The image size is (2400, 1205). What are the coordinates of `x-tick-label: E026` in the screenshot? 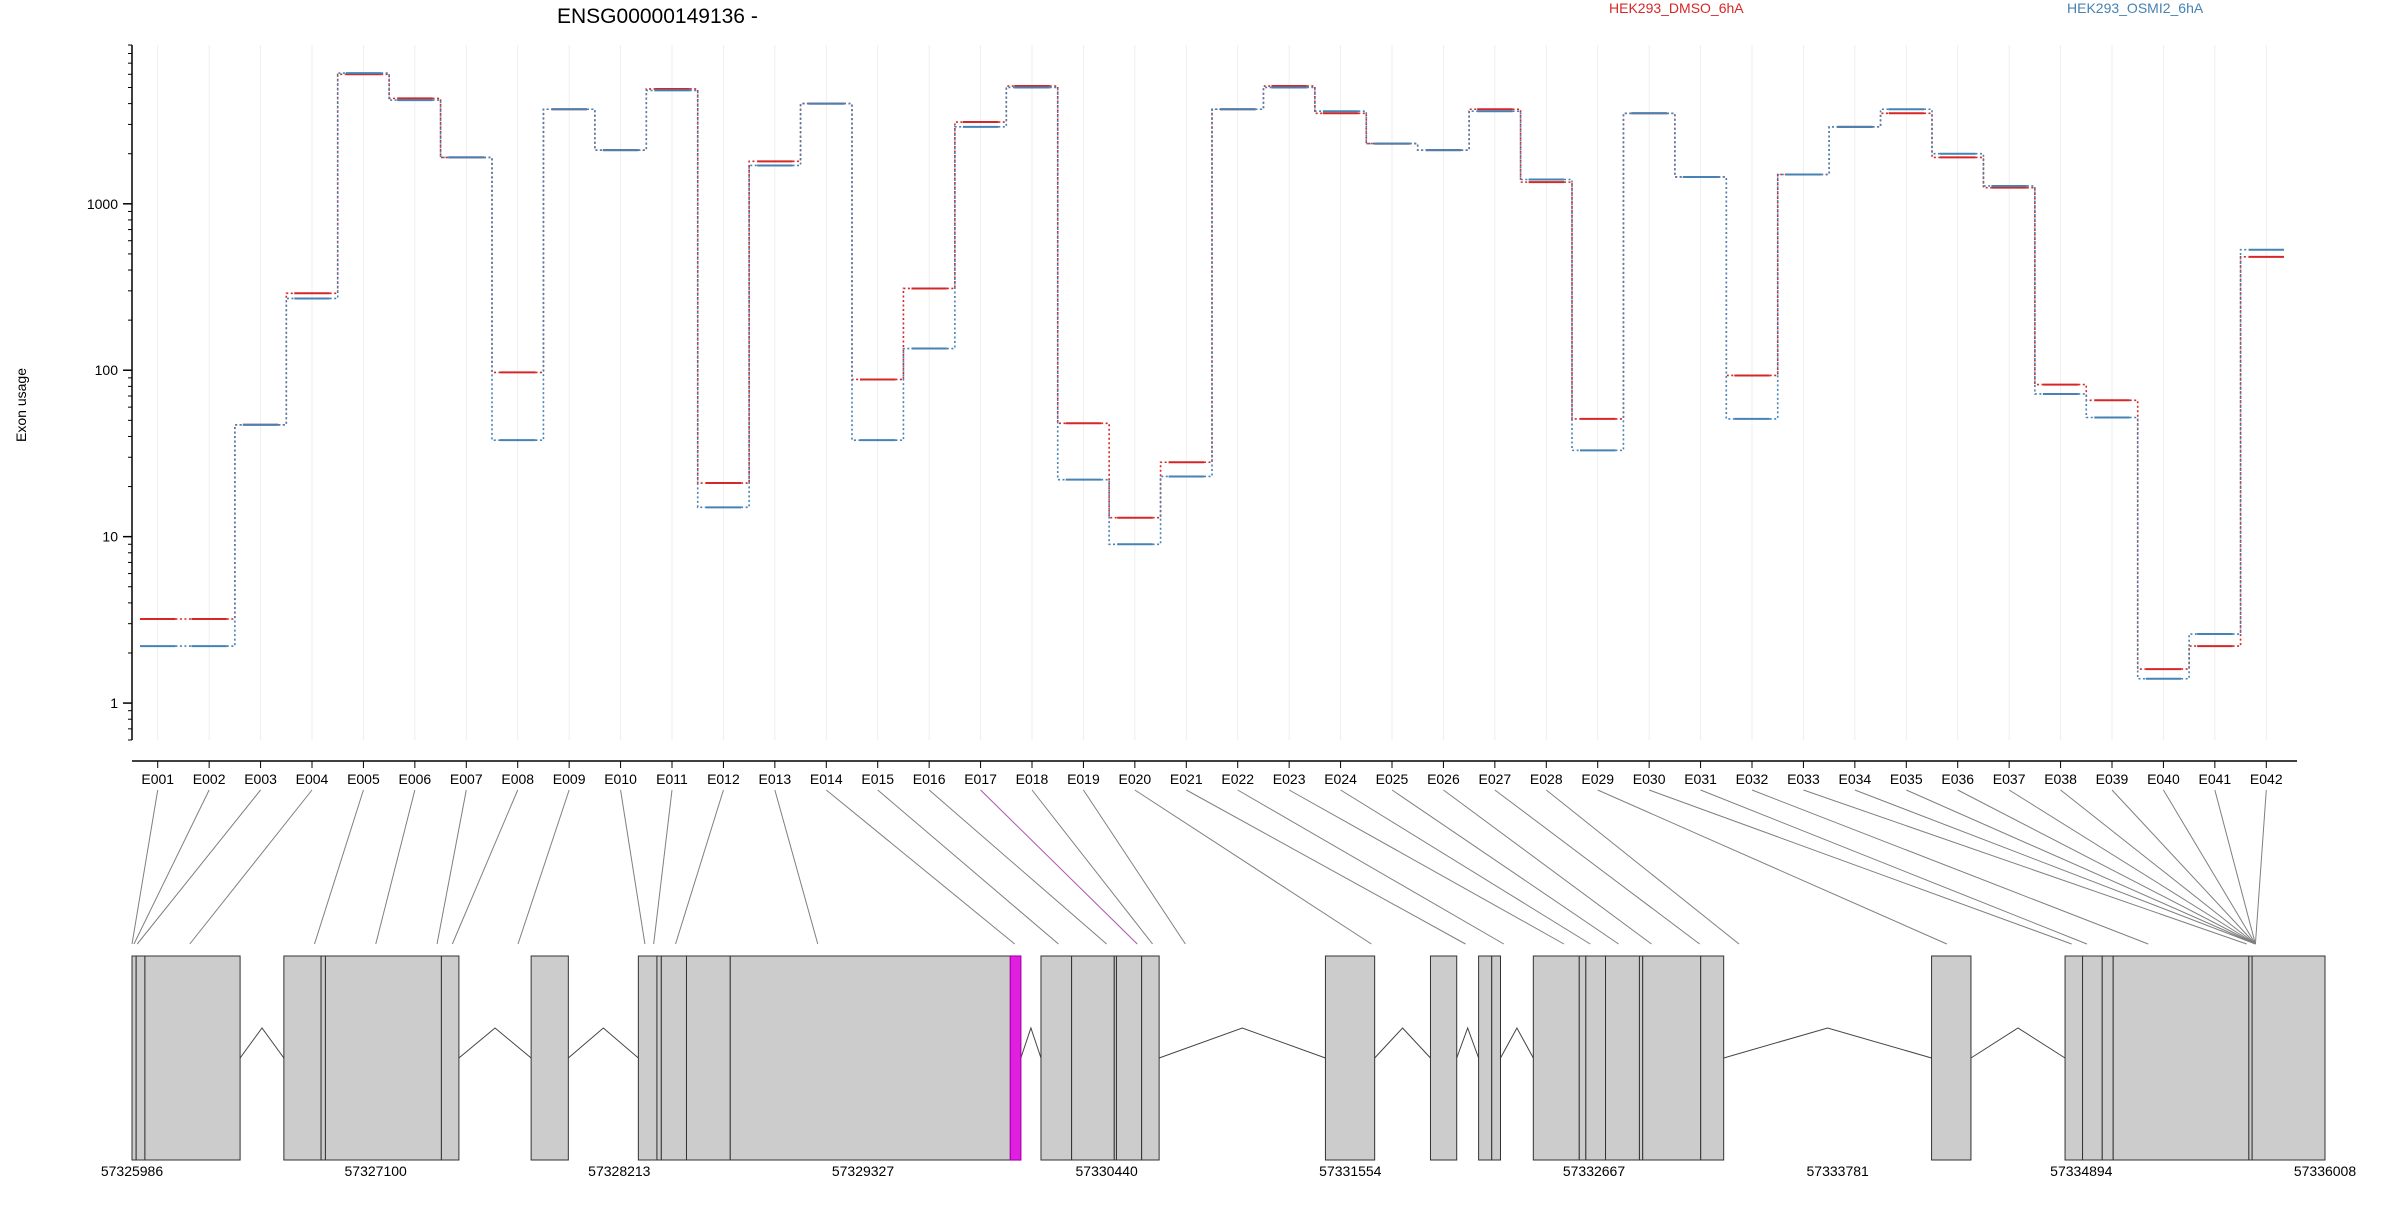 It's located at (1443, 779).